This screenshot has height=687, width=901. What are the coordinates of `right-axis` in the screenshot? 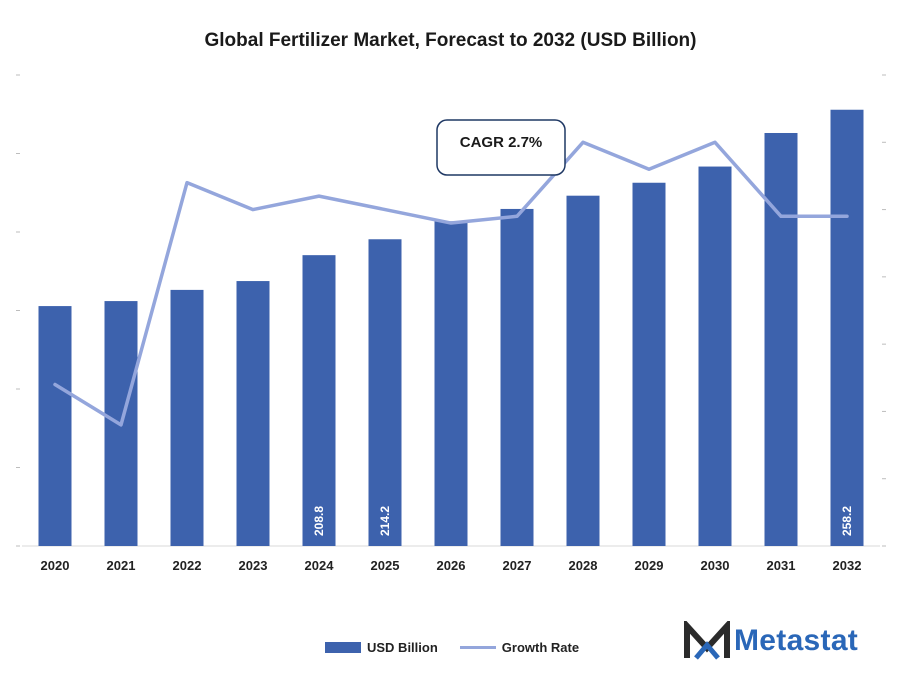 It's located at (884, 310).